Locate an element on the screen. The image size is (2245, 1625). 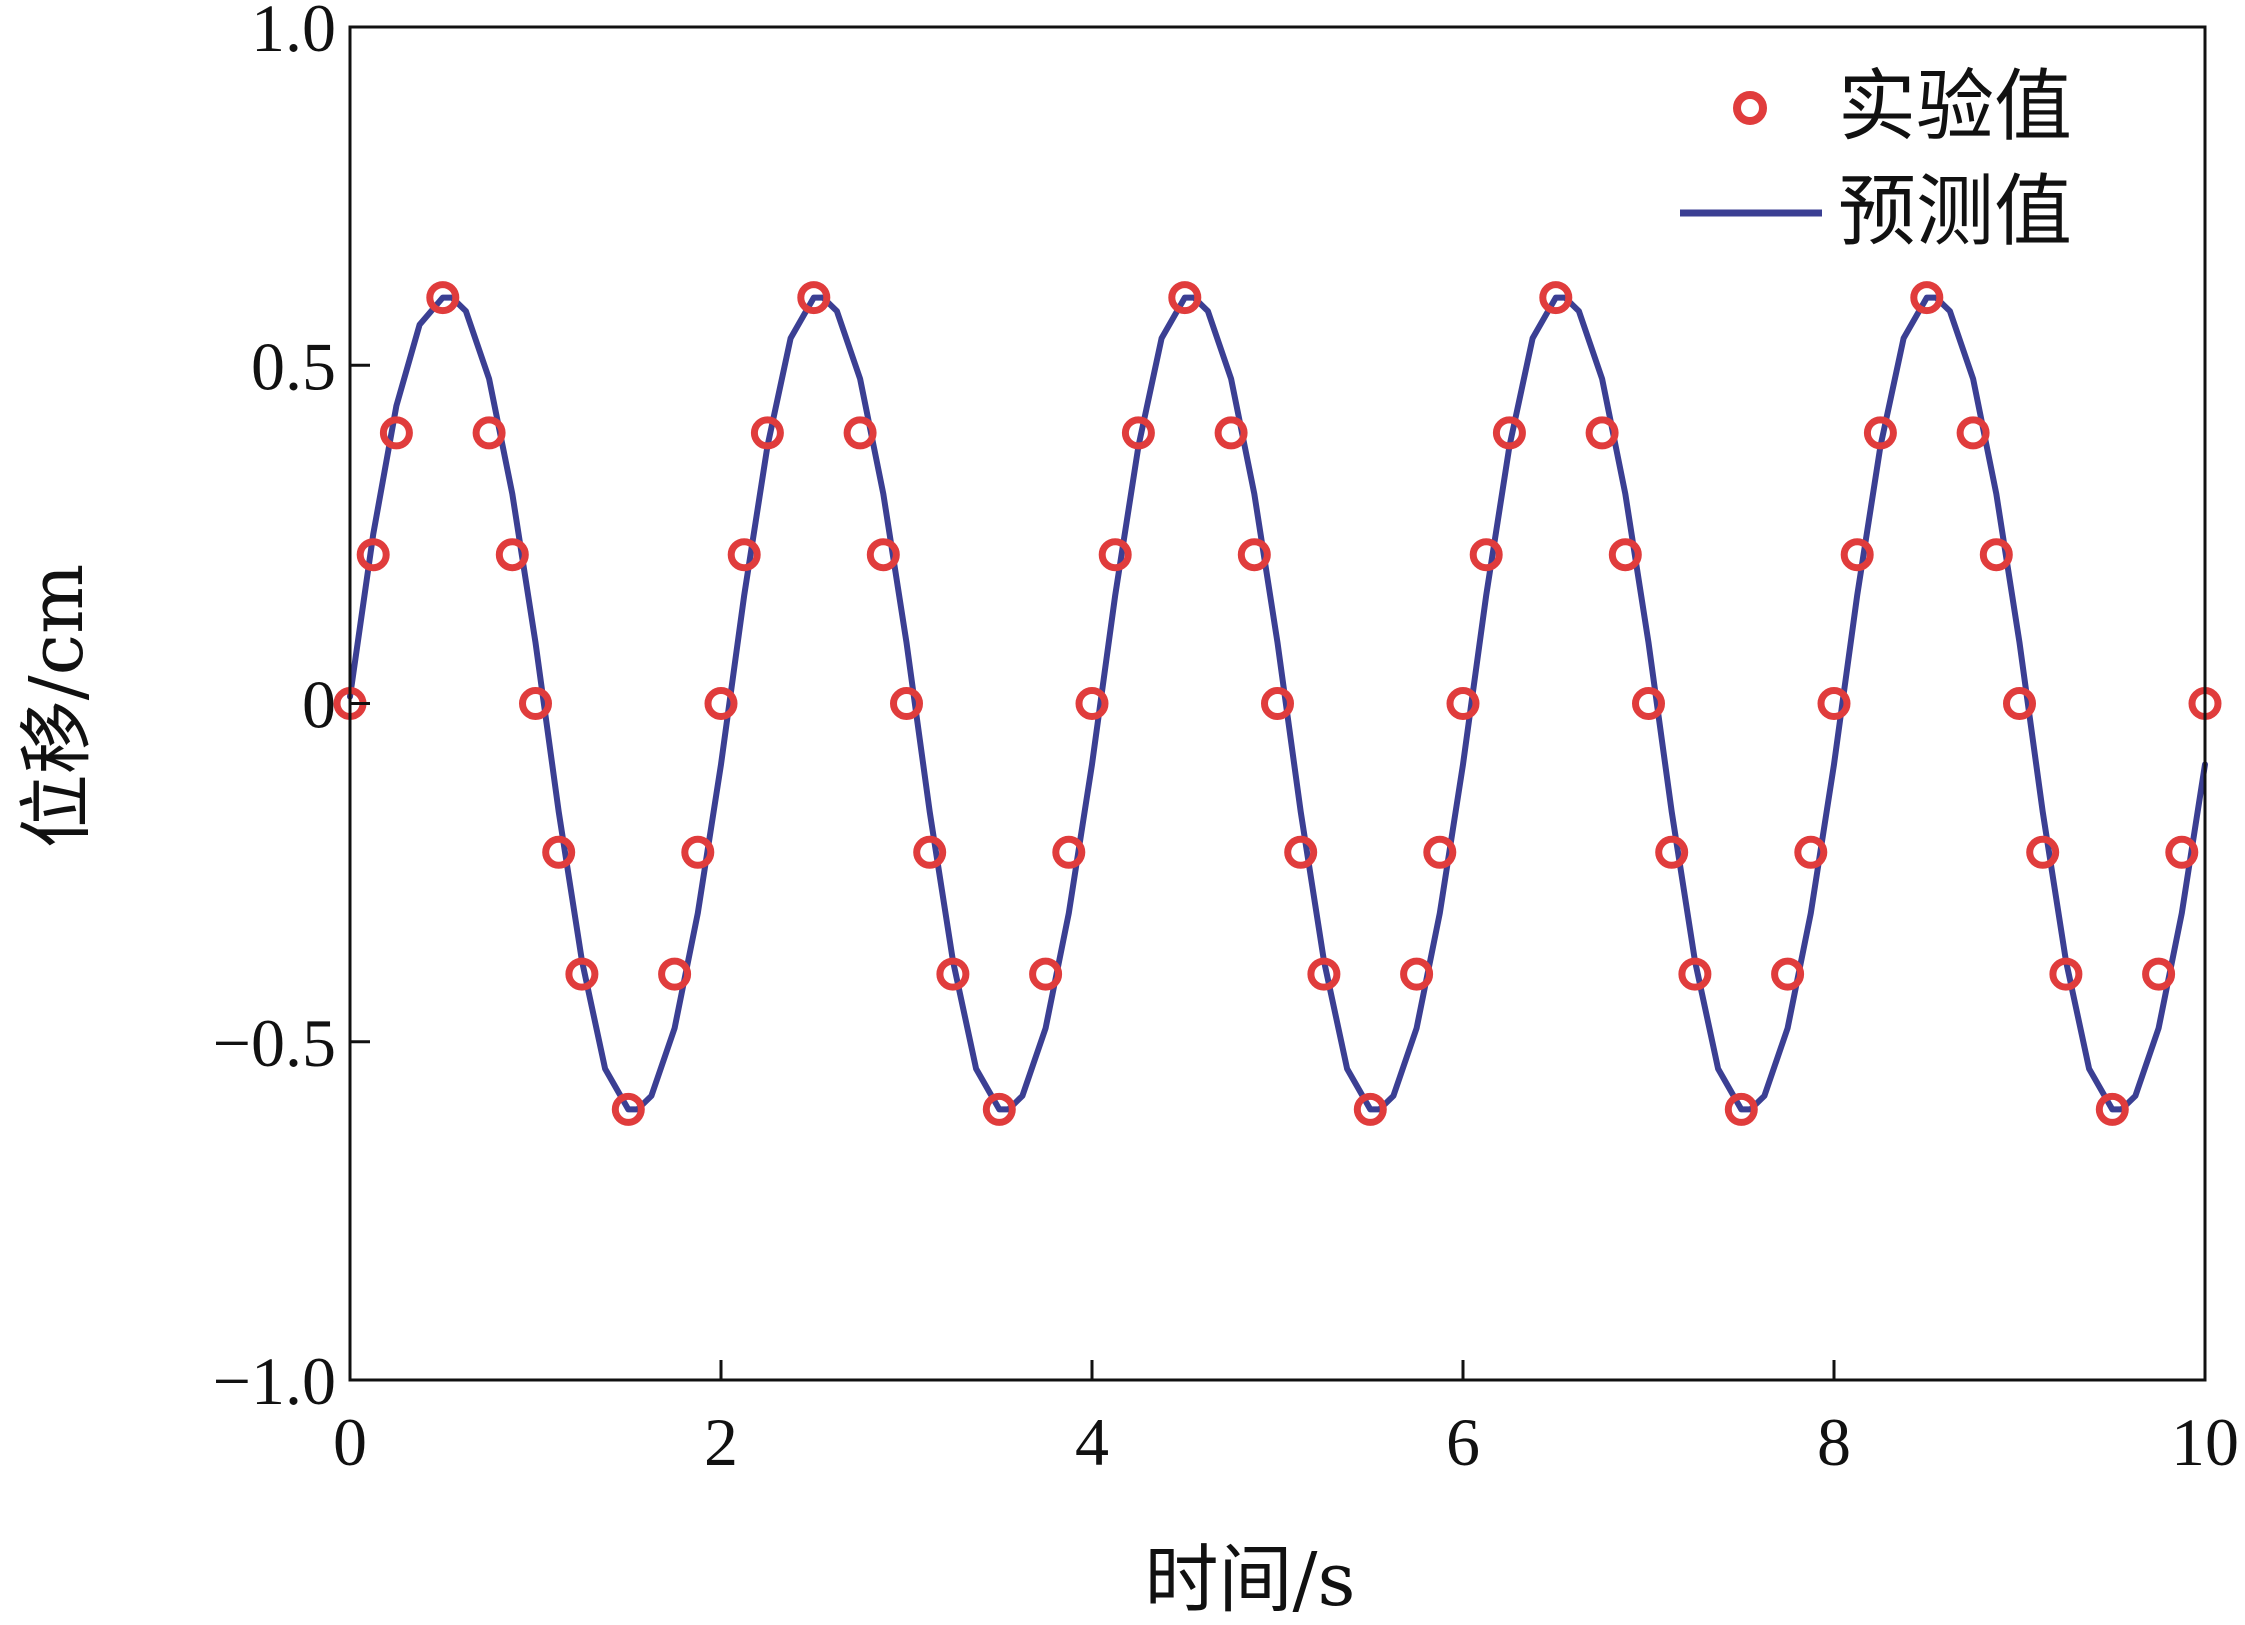
y-tick-label: −1.0 is located at coordinates (274, 1381).